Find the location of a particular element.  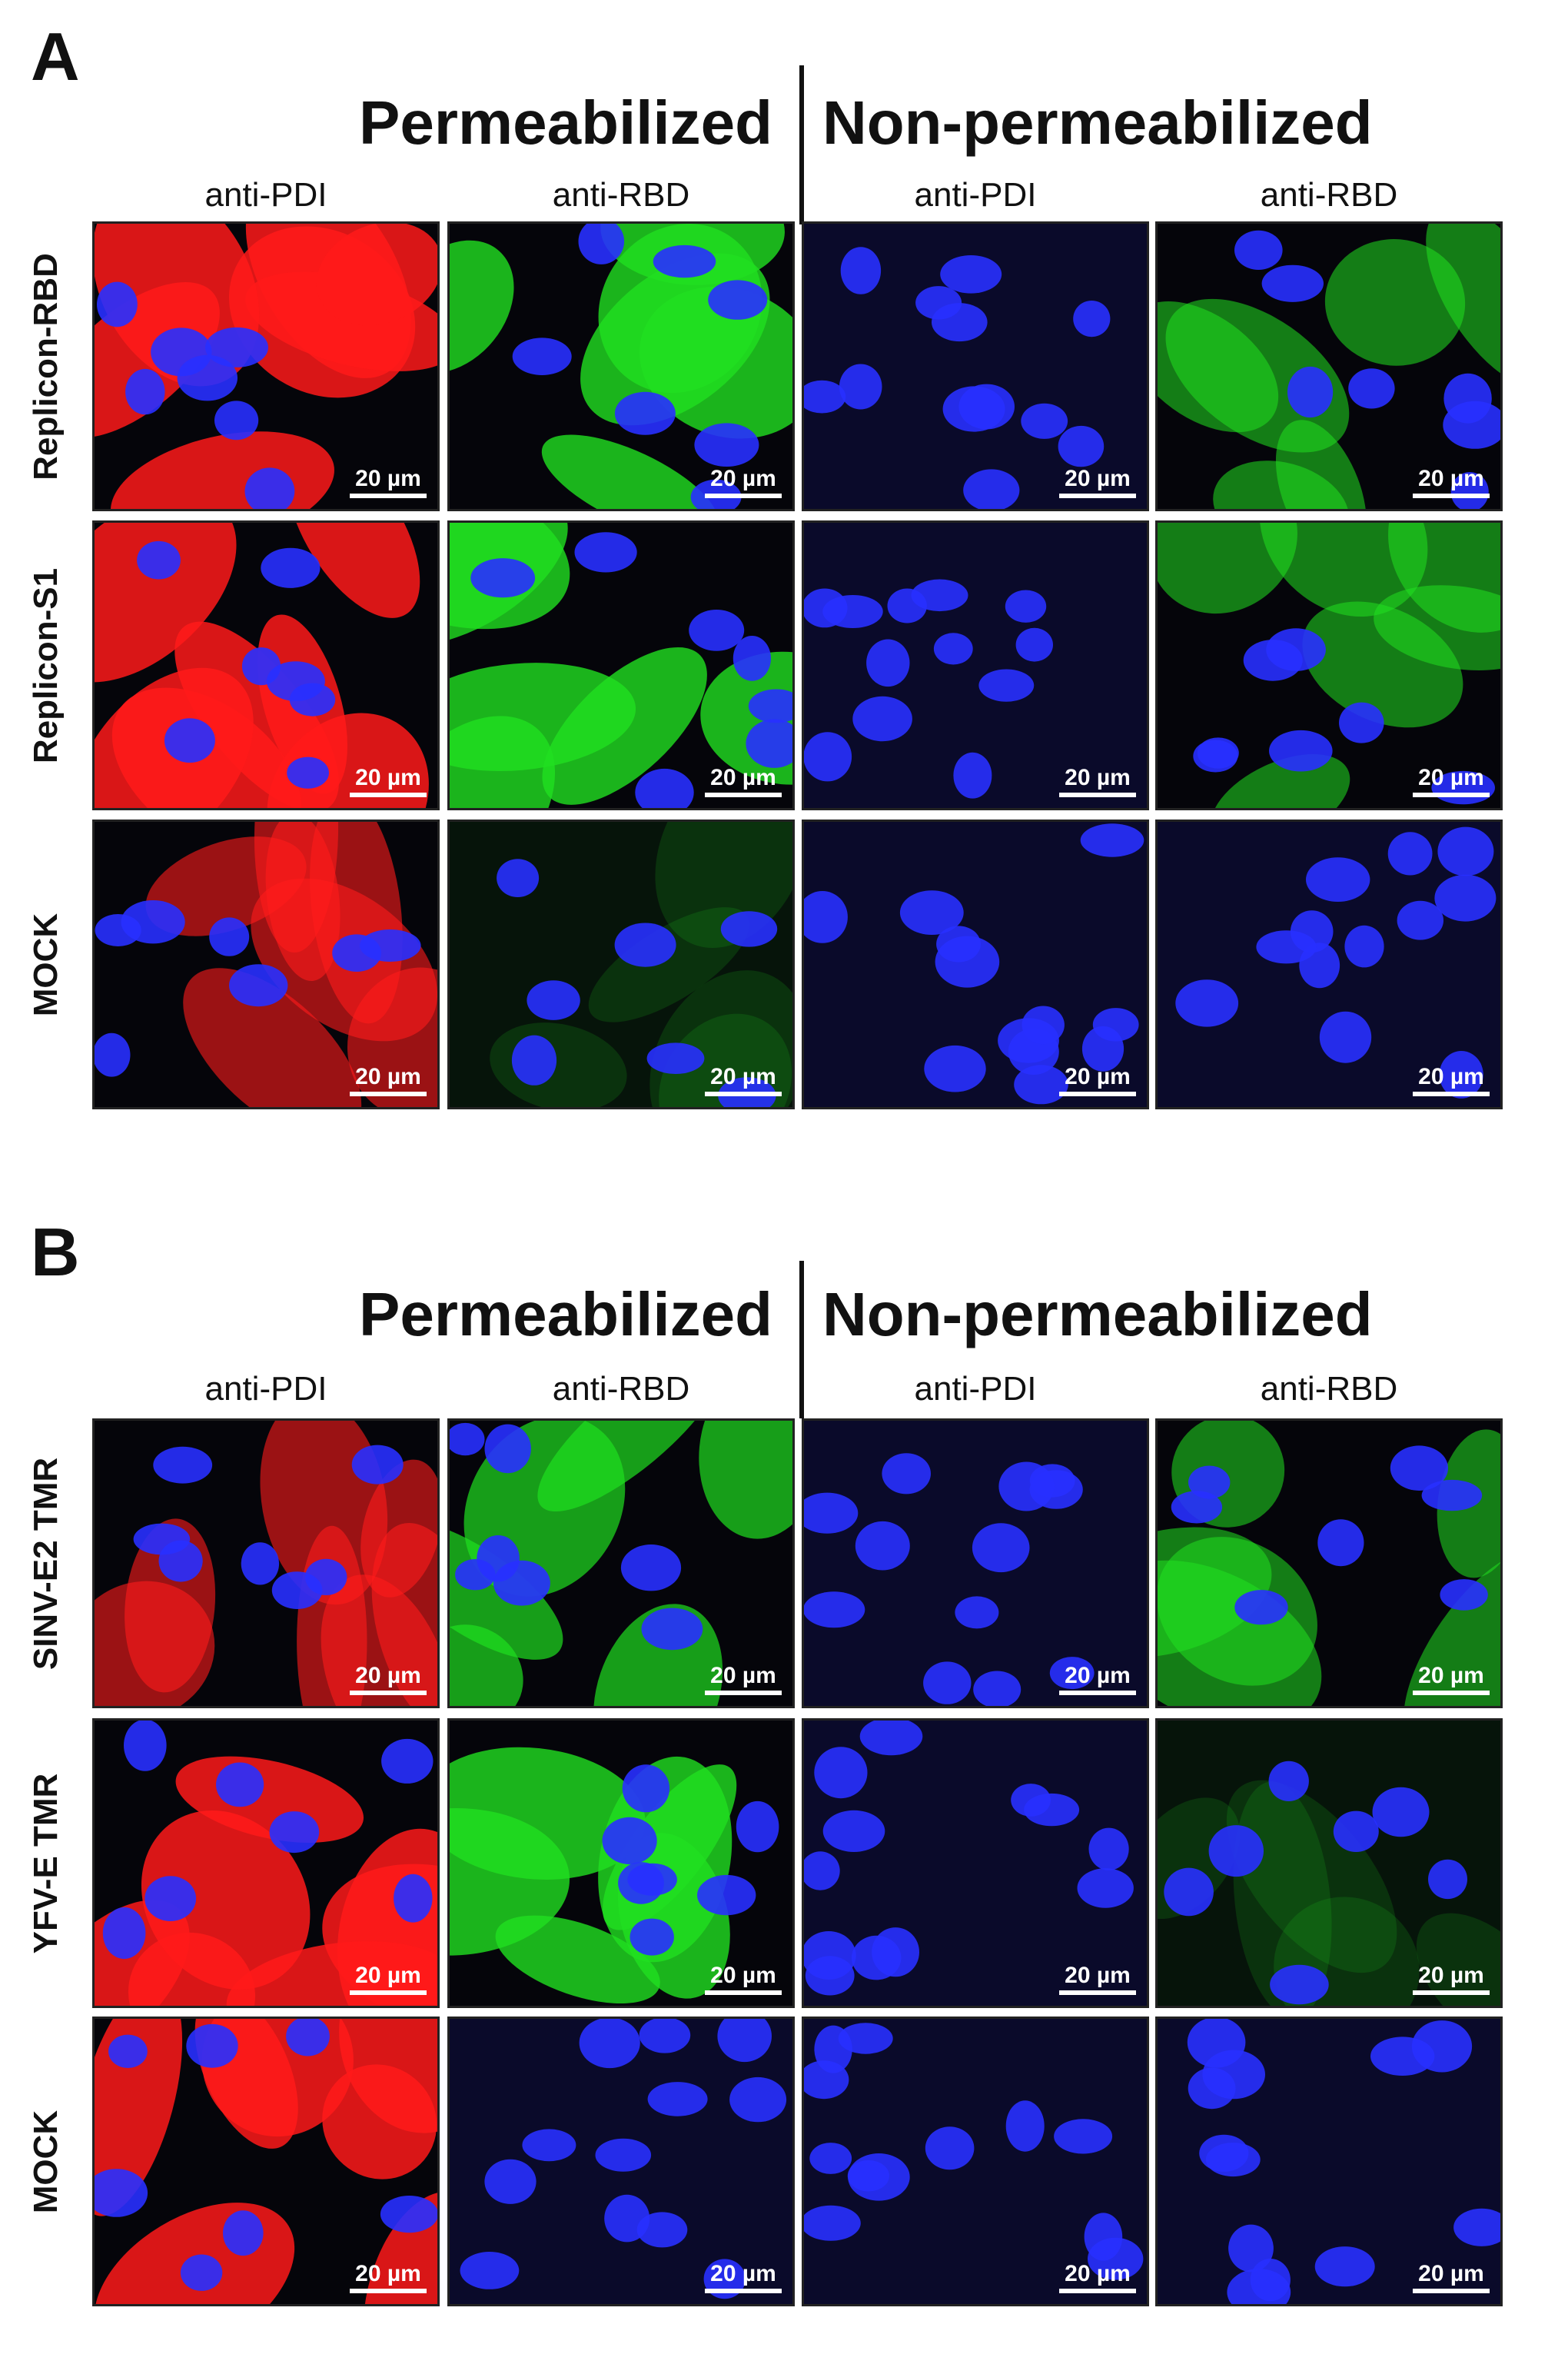

condition-label-permeabilized: Permeabilized is located at coordinates (565, 1314).